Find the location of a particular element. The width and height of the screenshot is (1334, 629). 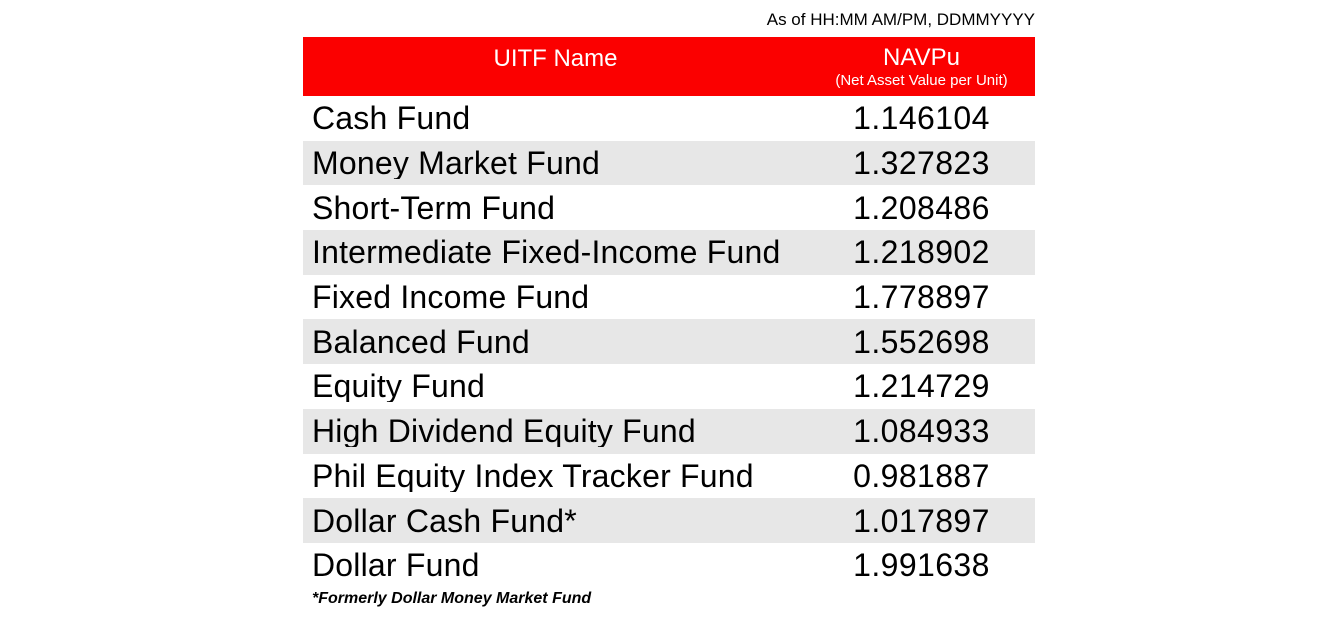

navpu-value-cell: 1.208486 is located at coordinates (921, 207).